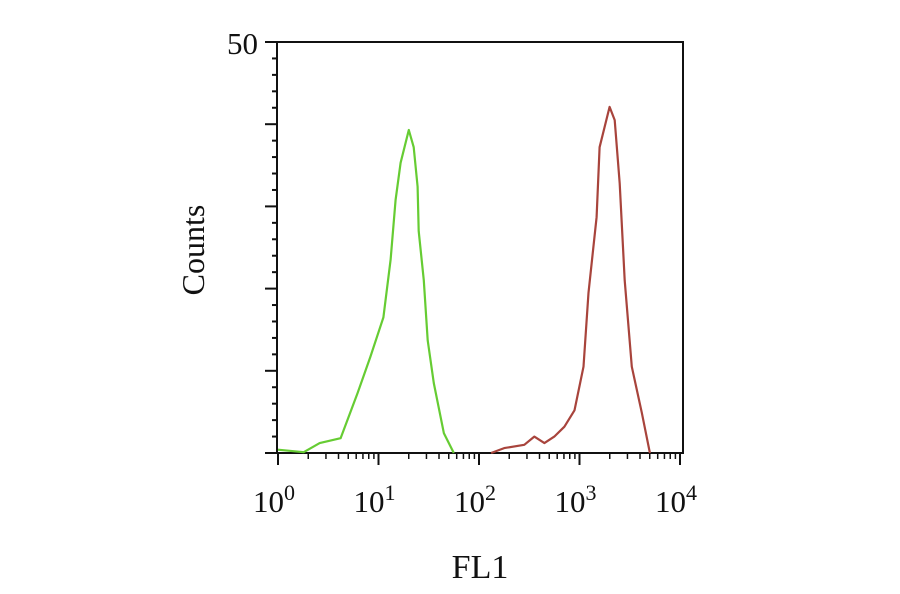  I want to click on x-tick-label: 10⁰, so click(274, 499).